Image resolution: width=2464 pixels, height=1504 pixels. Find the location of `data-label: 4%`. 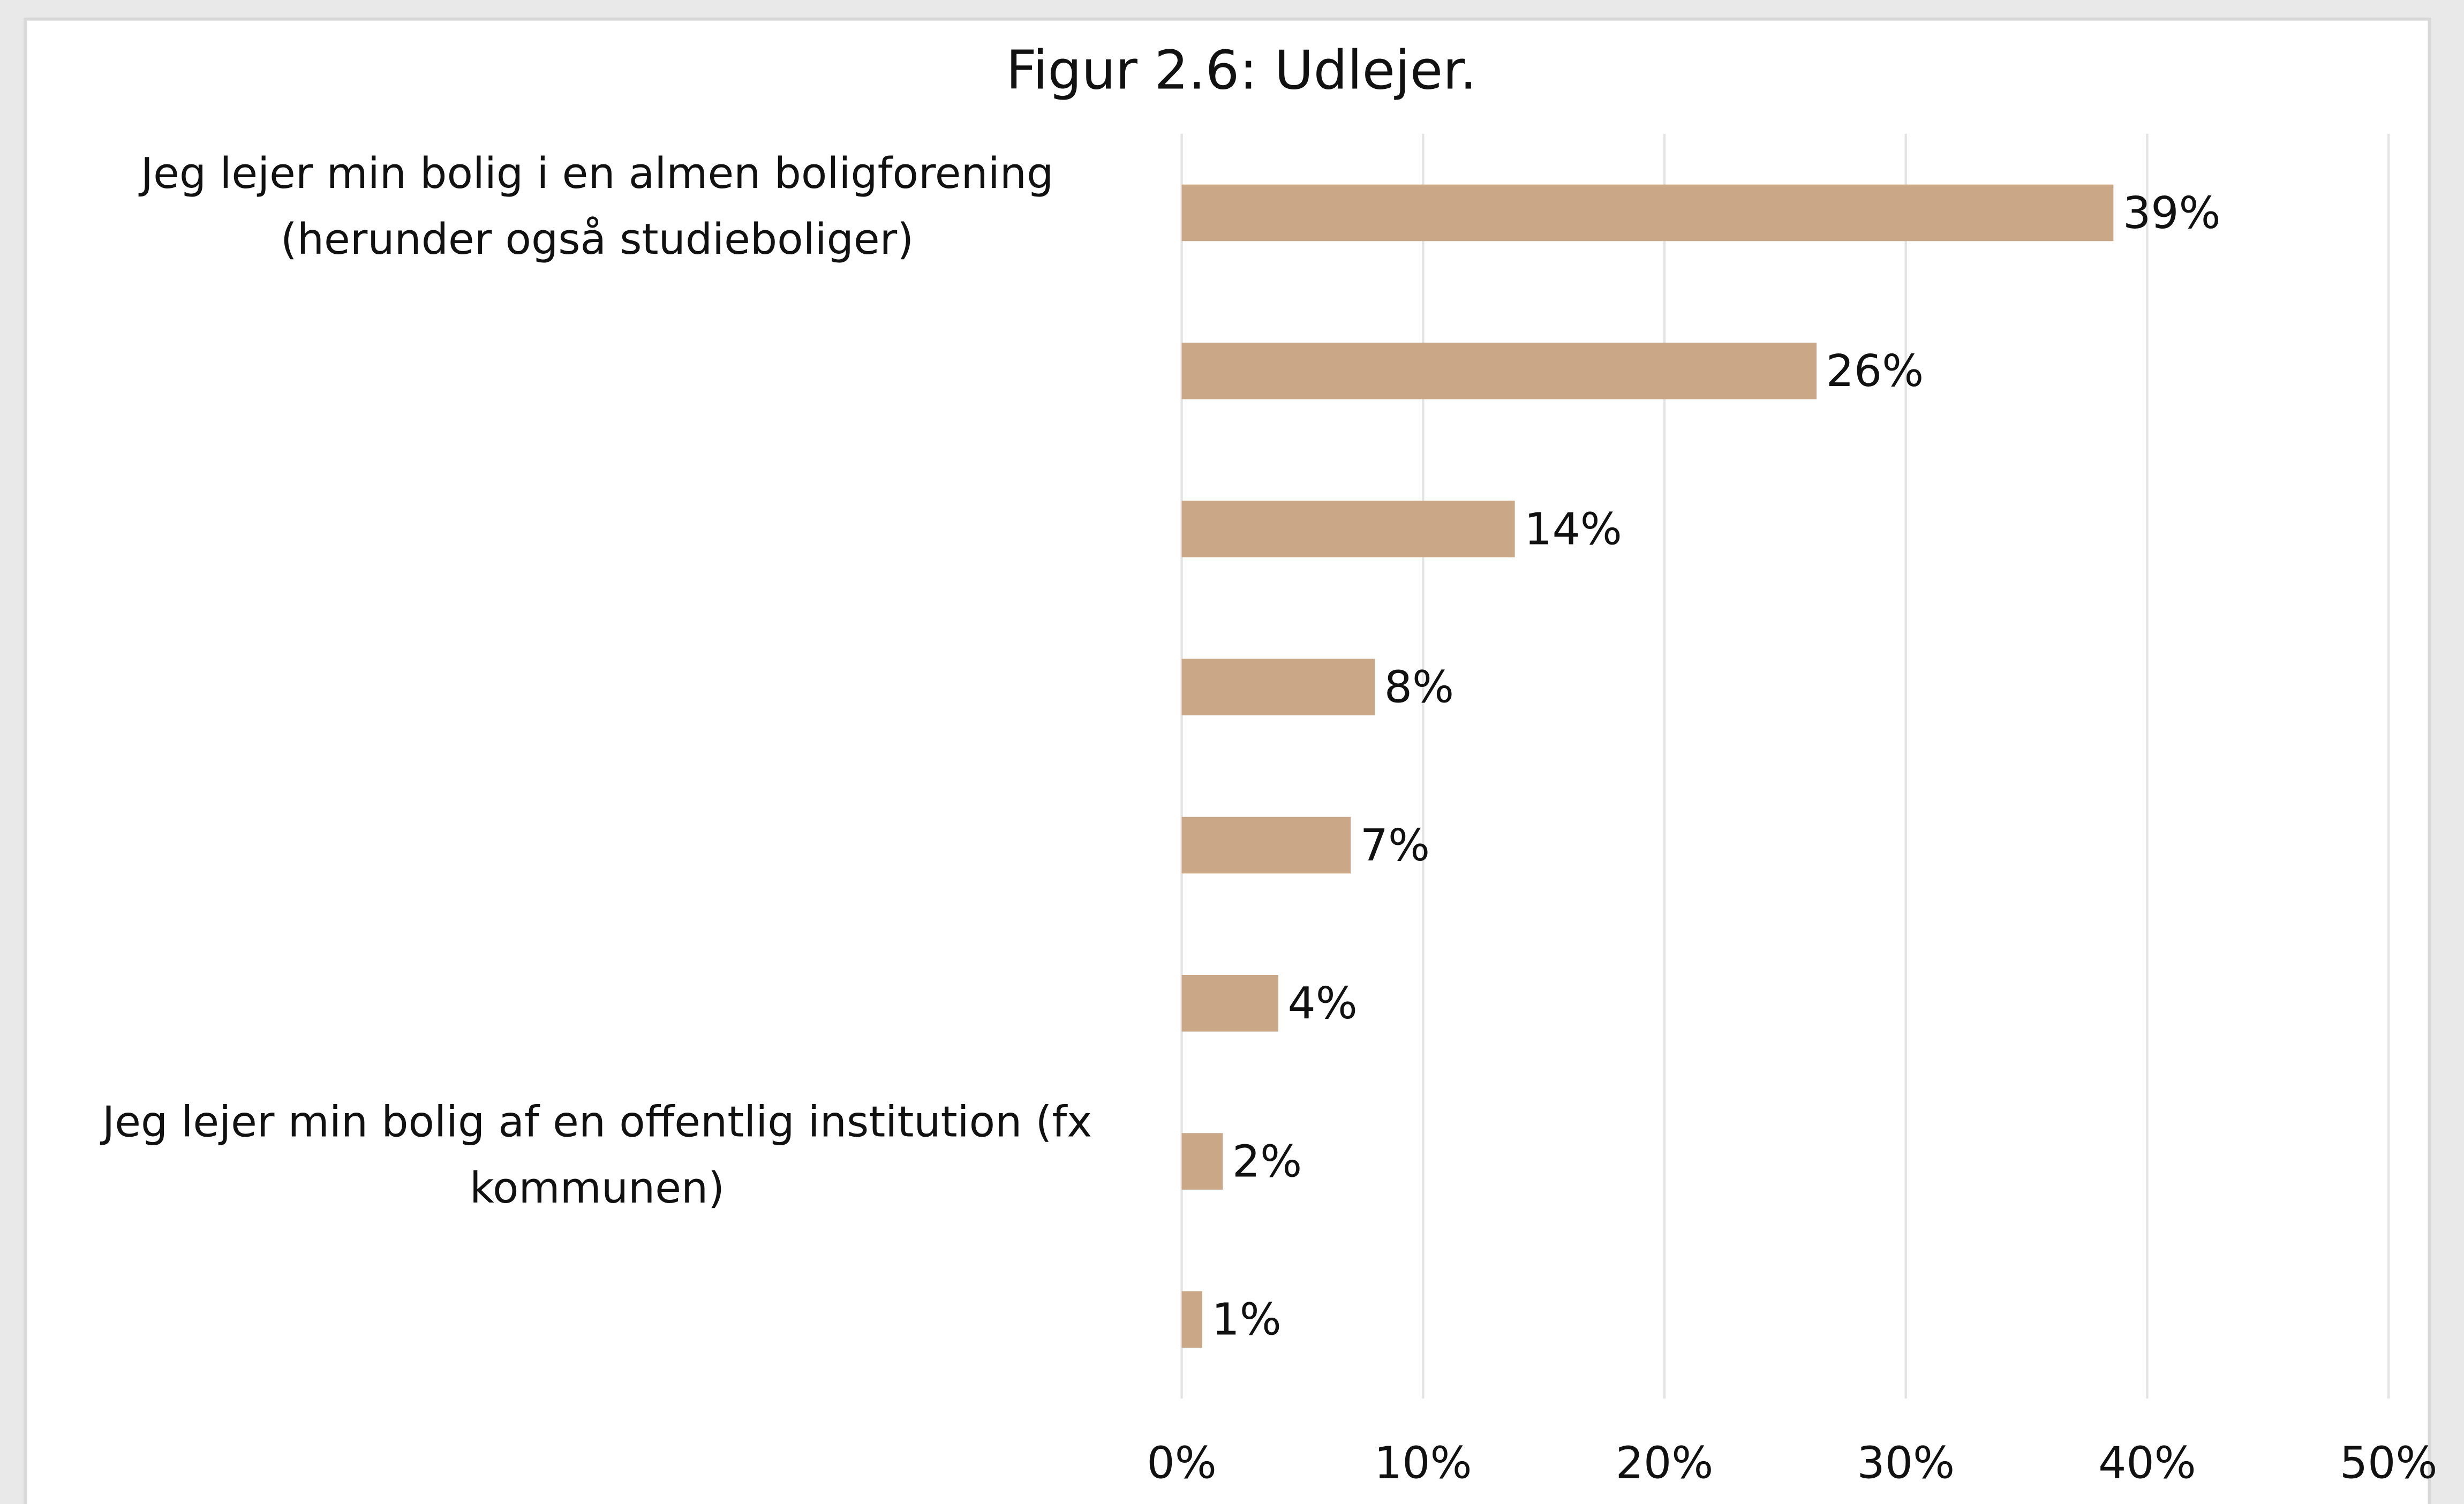

data-label: 4% is located at coordinates (1322, 1003).